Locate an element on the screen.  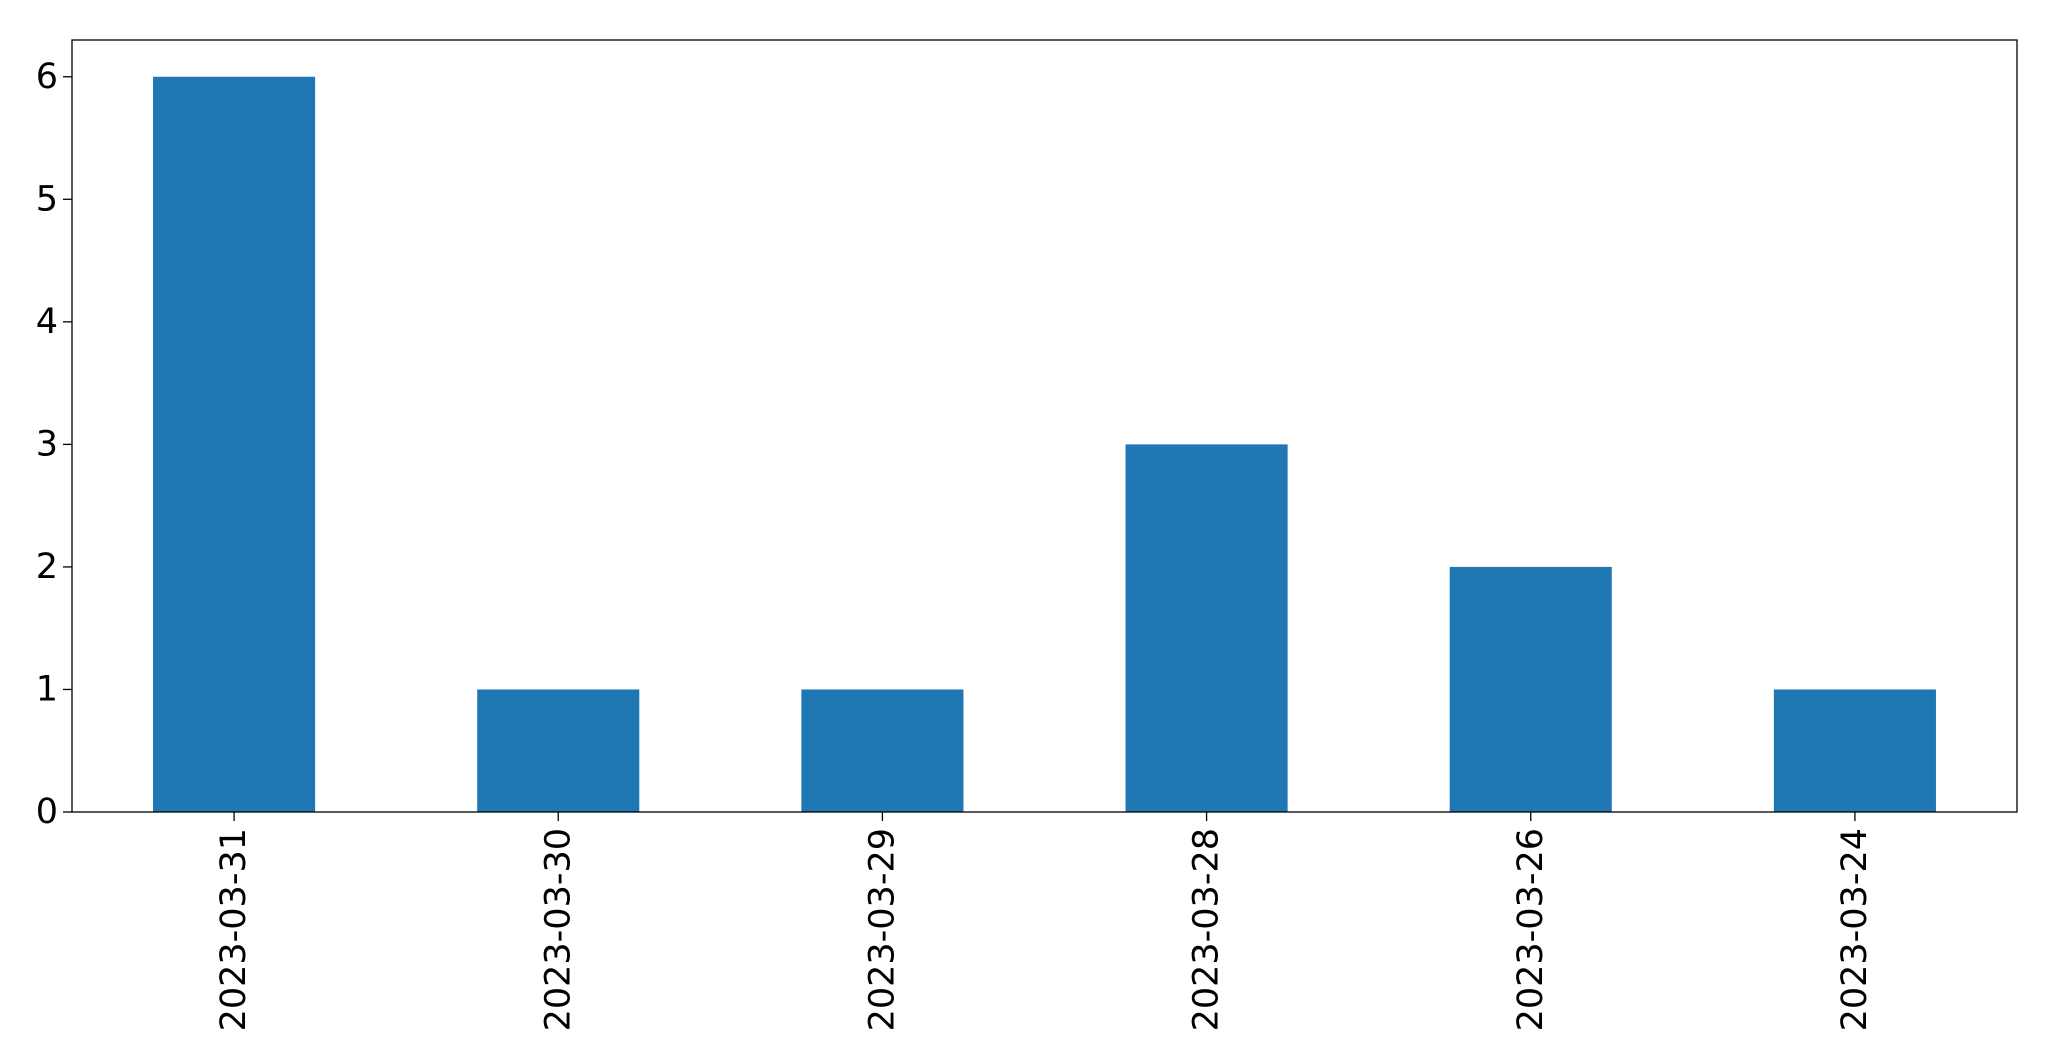
x-tick-label: 2023-03-28 is located at coordinates (1207, 929).